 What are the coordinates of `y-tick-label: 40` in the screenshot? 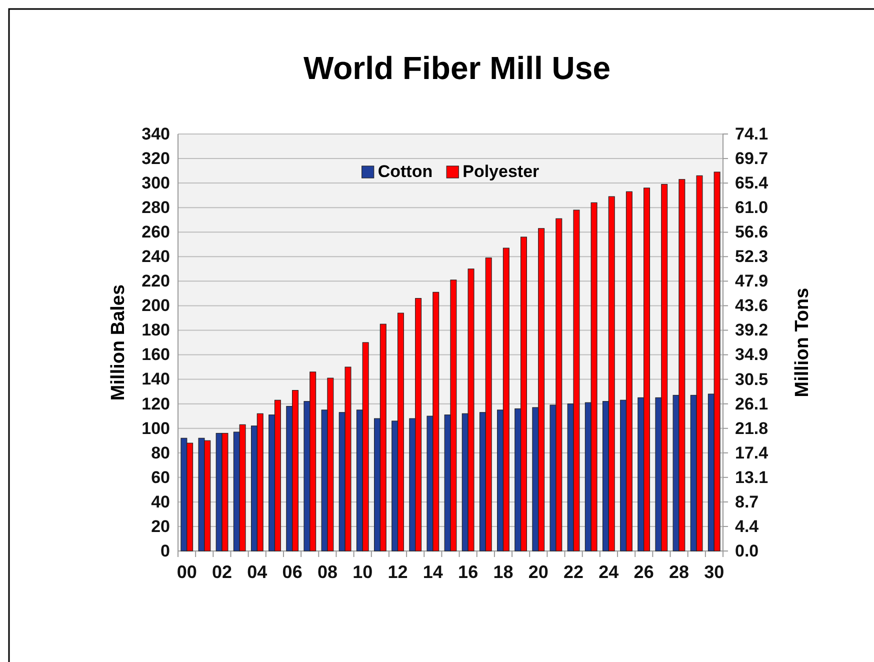 It's located at (160, 502).